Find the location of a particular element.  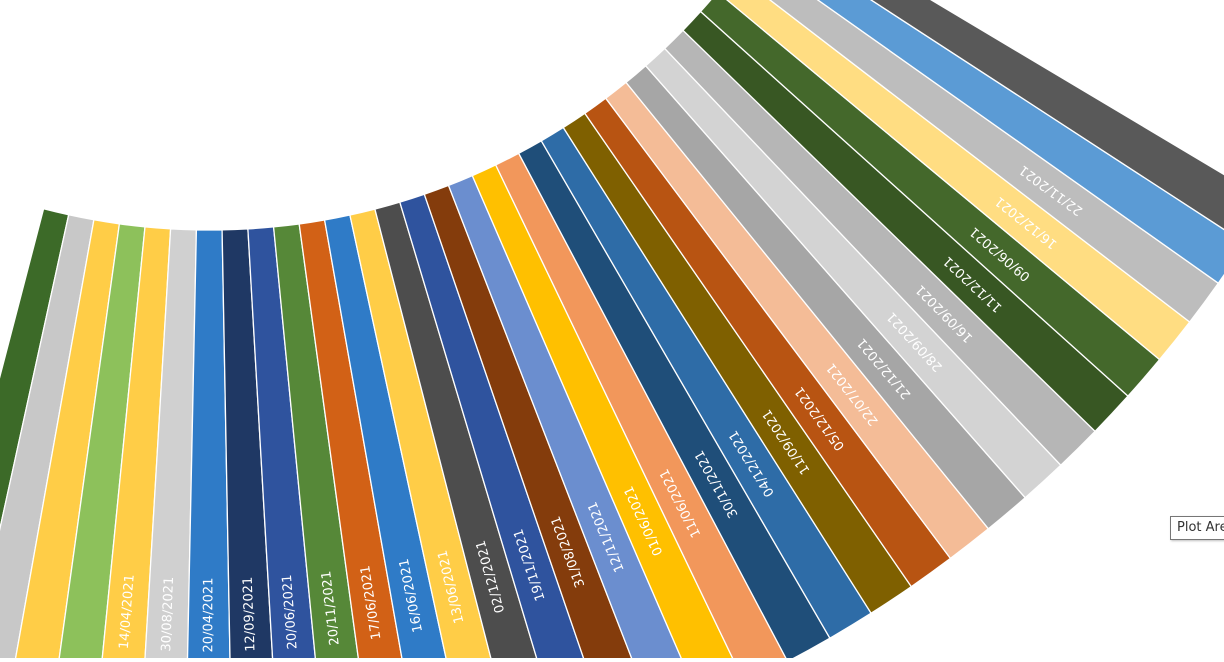

slice-label: 20/04/2021 is located at coordinates (208, 615).